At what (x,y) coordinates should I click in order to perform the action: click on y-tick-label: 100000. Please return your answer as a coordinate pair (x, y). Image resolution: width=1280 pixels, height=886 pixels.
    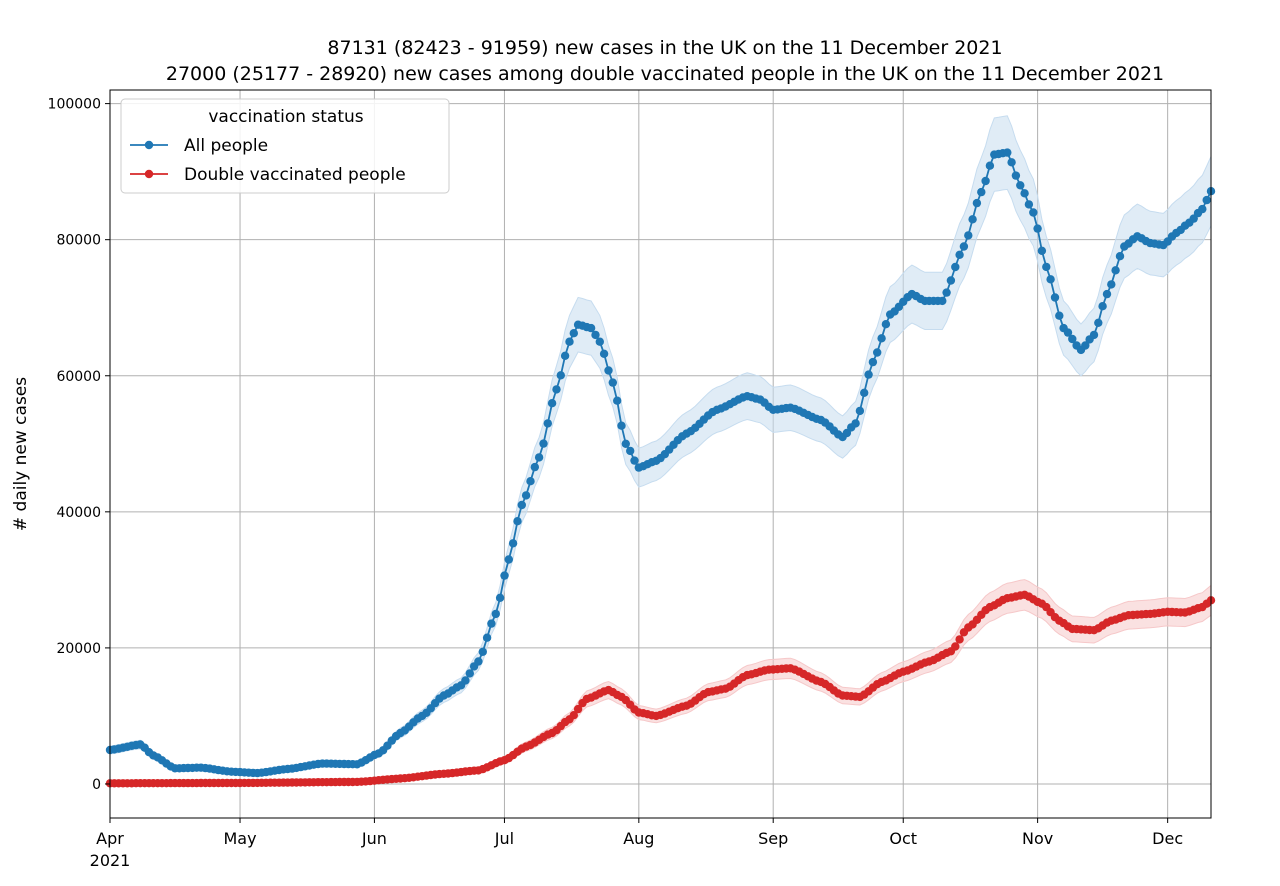
    Looking at the image, I should click on (74, 105).